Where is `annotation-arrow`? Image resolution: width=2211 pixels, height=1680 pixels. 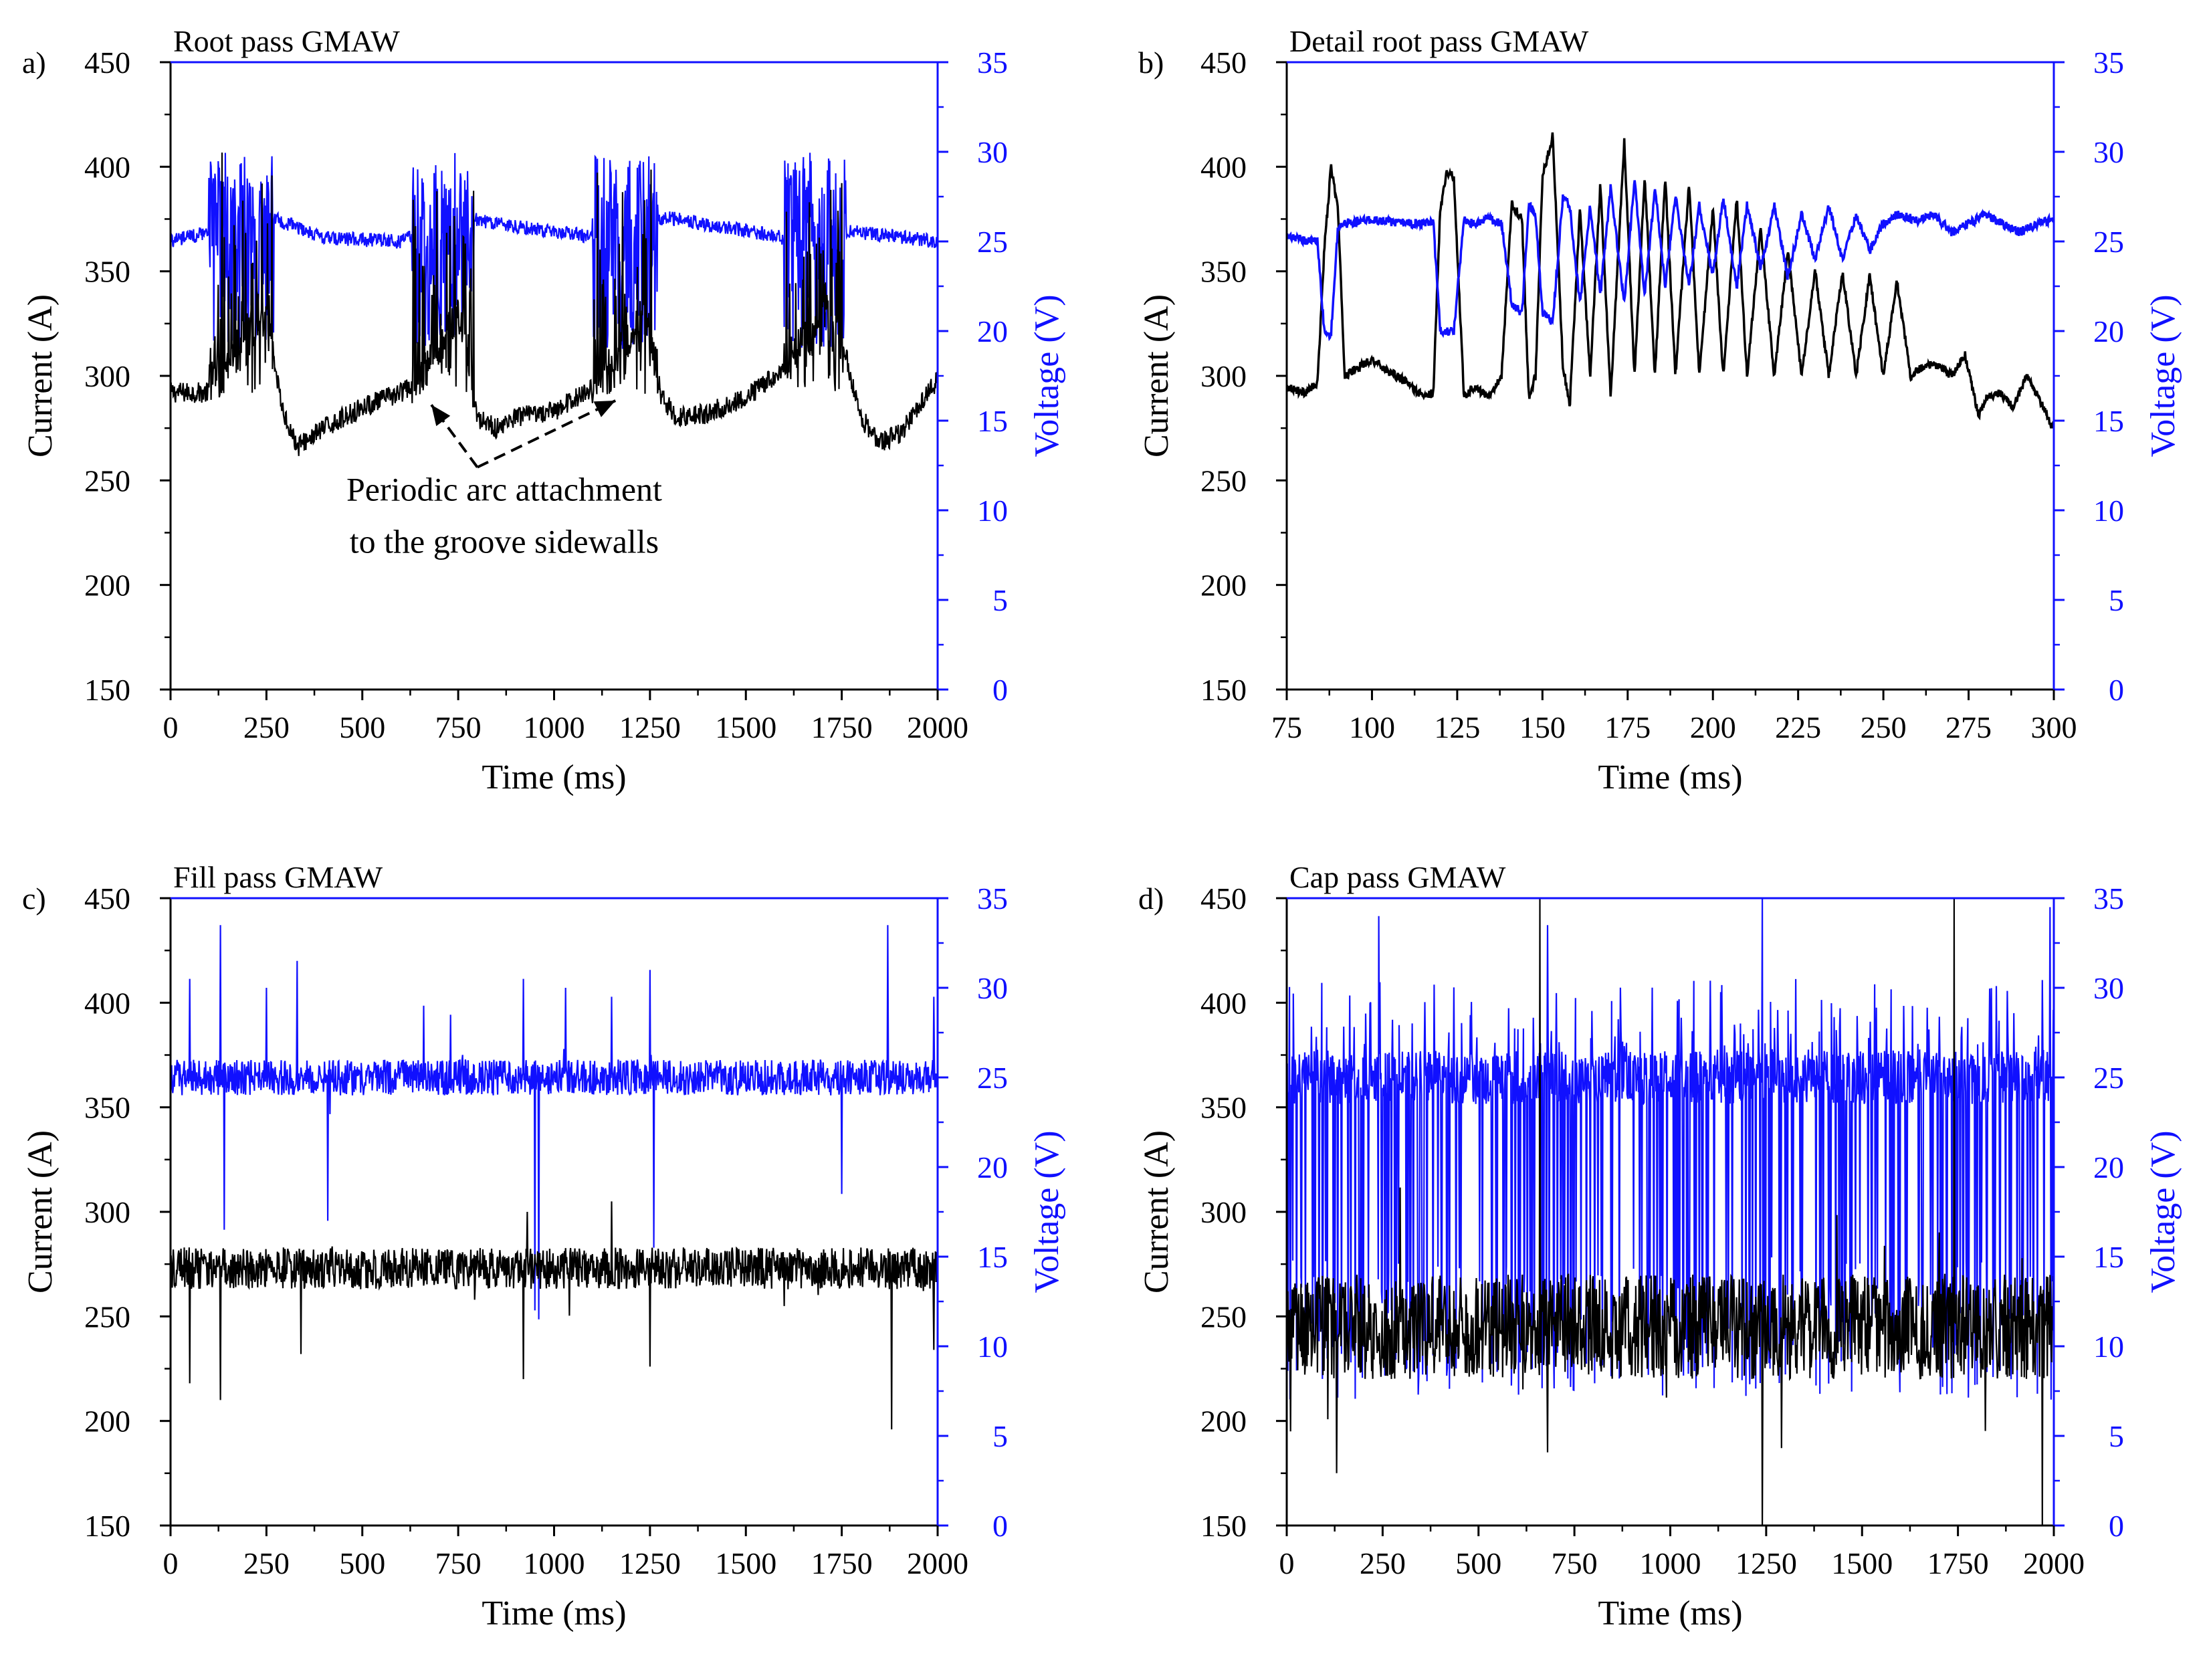 annotation-arrow is located at coordinates (546, 434).